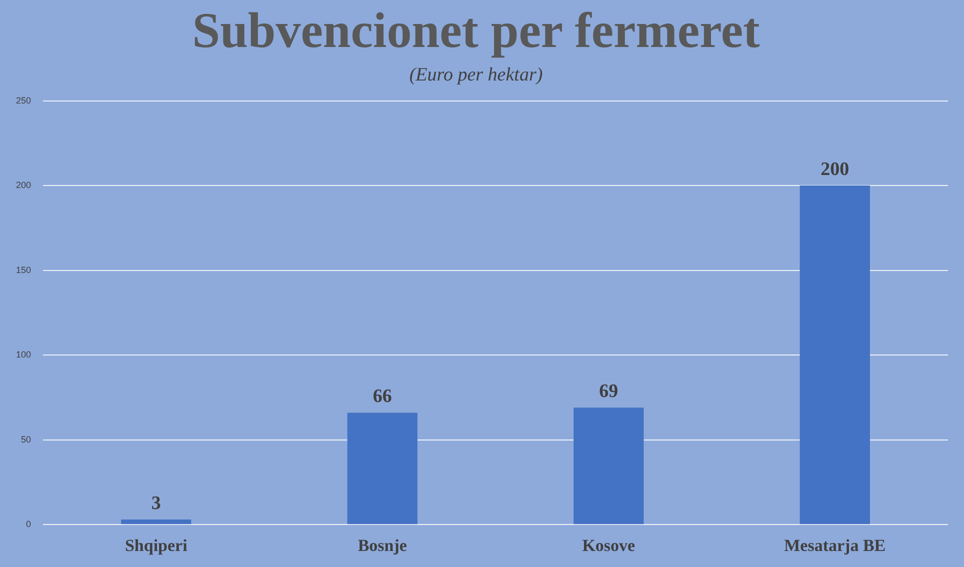 The width and height of the screenshot is (964, 567). Describe the element at coordinates (835, 546) in the screenshot. I see `x-tick-label: Mesatarja BE` at that location.